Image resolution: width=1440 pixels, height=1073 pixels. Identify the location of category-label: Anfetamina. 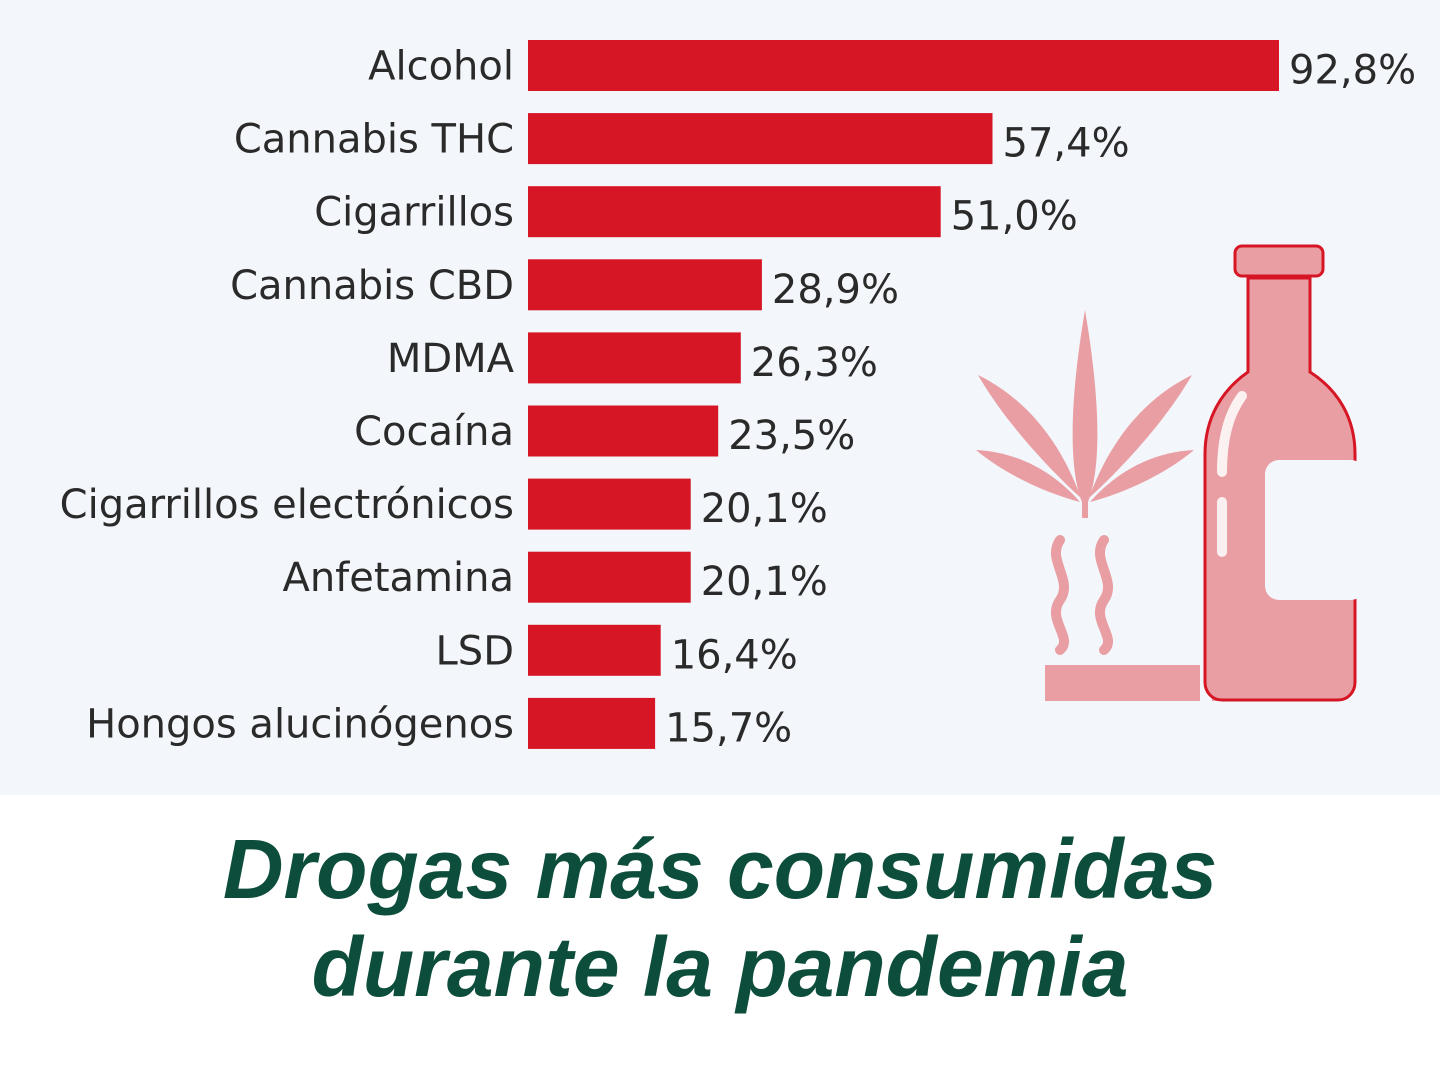
(398, 578).